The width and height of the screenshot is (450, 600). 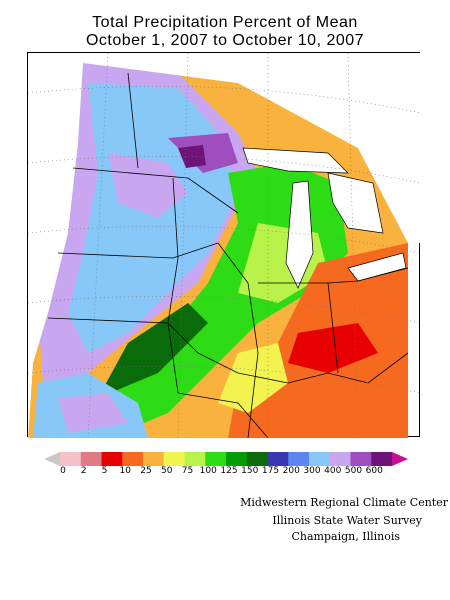 I want to click on zone-east-red, so click(x=333, y=348).